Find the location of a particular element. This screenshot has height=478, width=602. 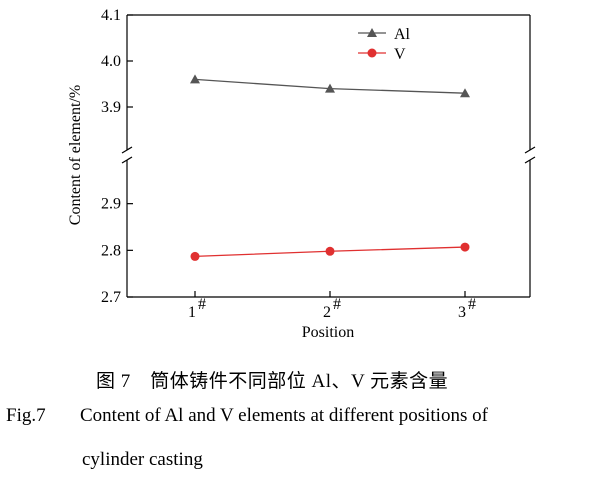

y-tick-label: 2.7 is located at coordinates (111, 297).